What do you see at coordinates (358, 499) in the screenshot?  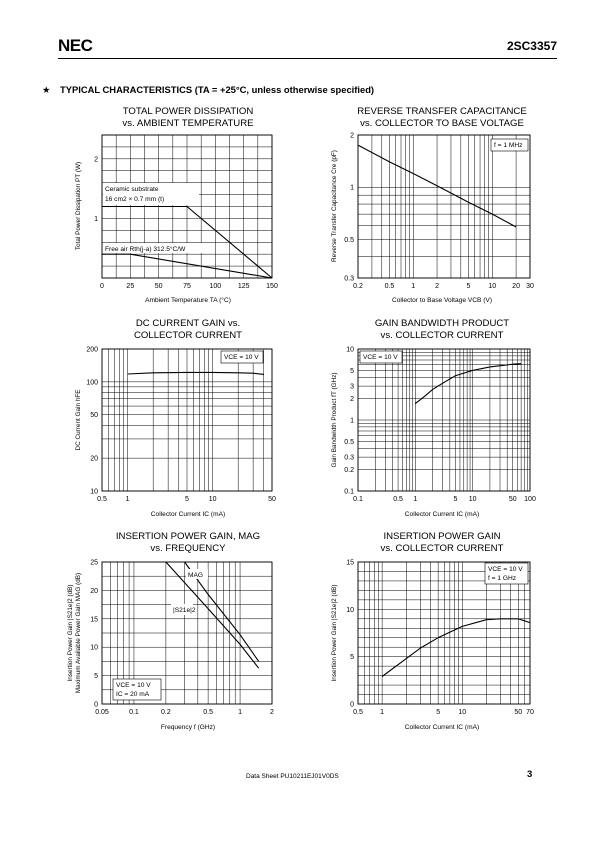 I see `chart4-xtick-label: 0.1` at bounding box center [358, 499].